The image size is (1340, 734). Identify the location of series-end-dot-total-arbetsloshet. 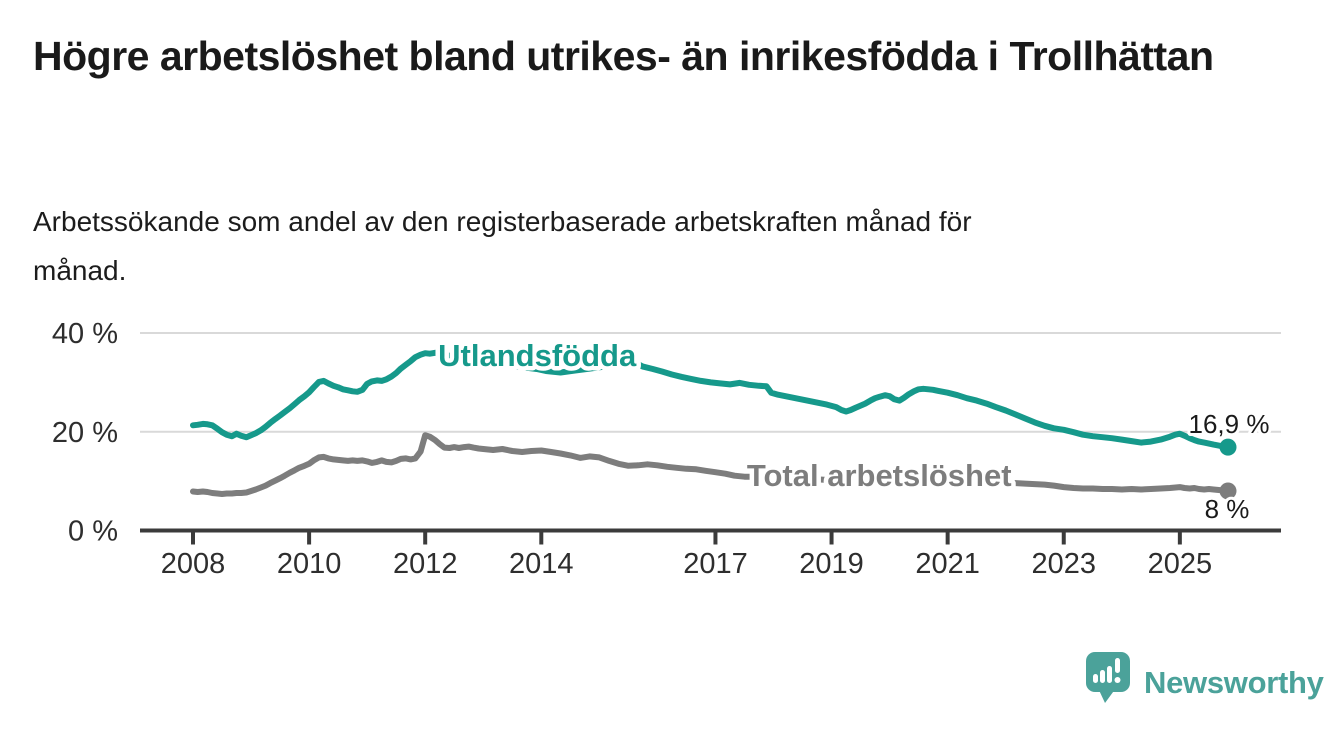
(1228, 491).